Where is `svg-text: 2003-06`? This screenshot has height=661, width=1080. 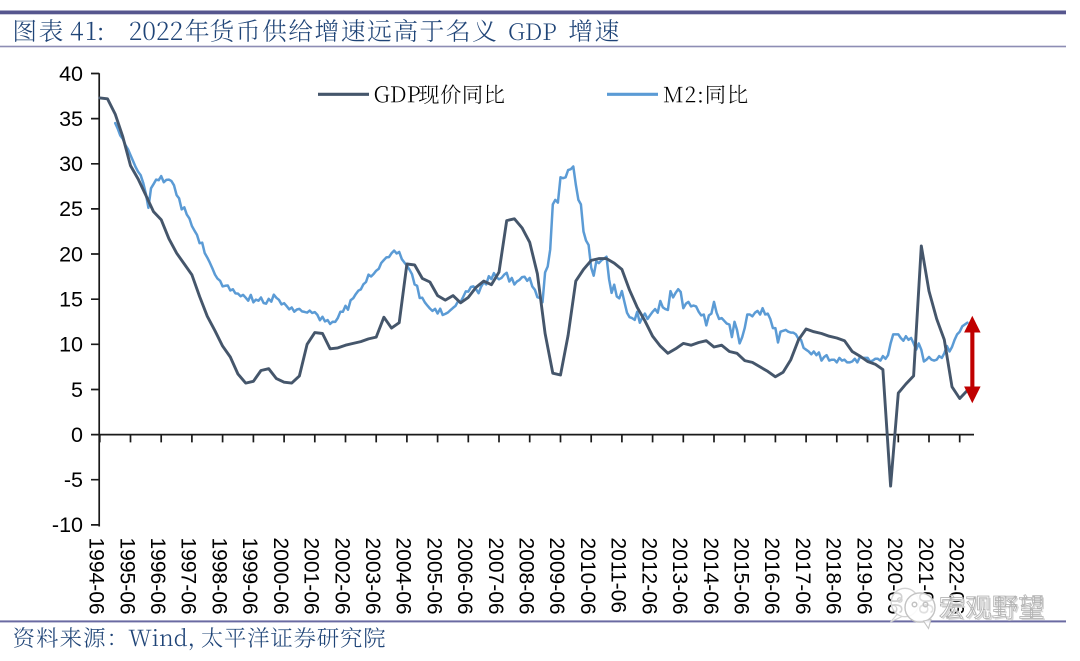 svg-text: 2003-06 is located at coordinates (372, 576).